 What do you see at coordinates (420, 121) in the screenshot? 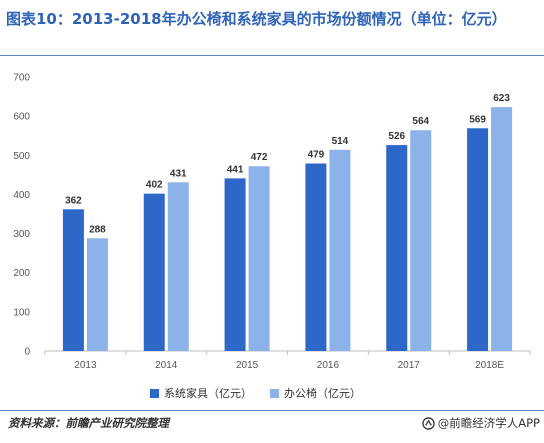
I see `data-label-series2: 564` at bounding box center [420, 121].